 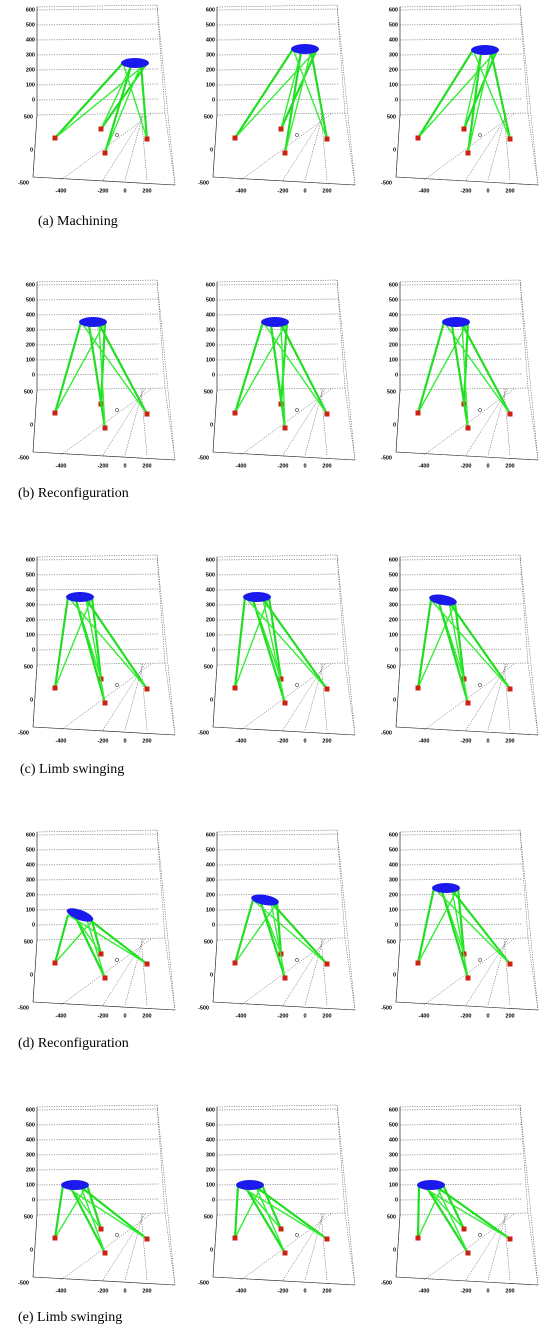 What do you see at coordinates (467, 646) in the screenshot?
I see `axis-edge` at bounding box center [467, 646].